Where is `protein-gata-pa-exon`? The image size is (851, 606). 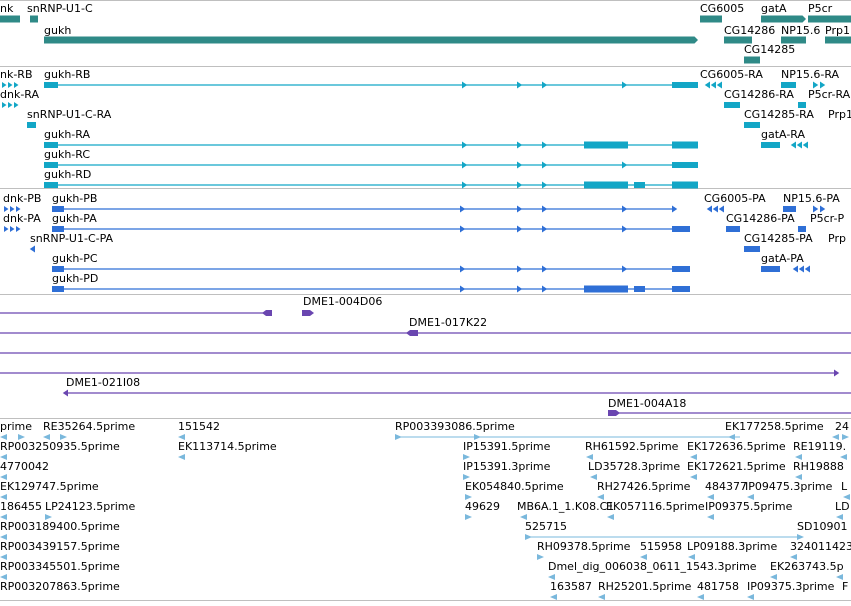 protein-gata-pa-exon is located at coordinates (770, 269).